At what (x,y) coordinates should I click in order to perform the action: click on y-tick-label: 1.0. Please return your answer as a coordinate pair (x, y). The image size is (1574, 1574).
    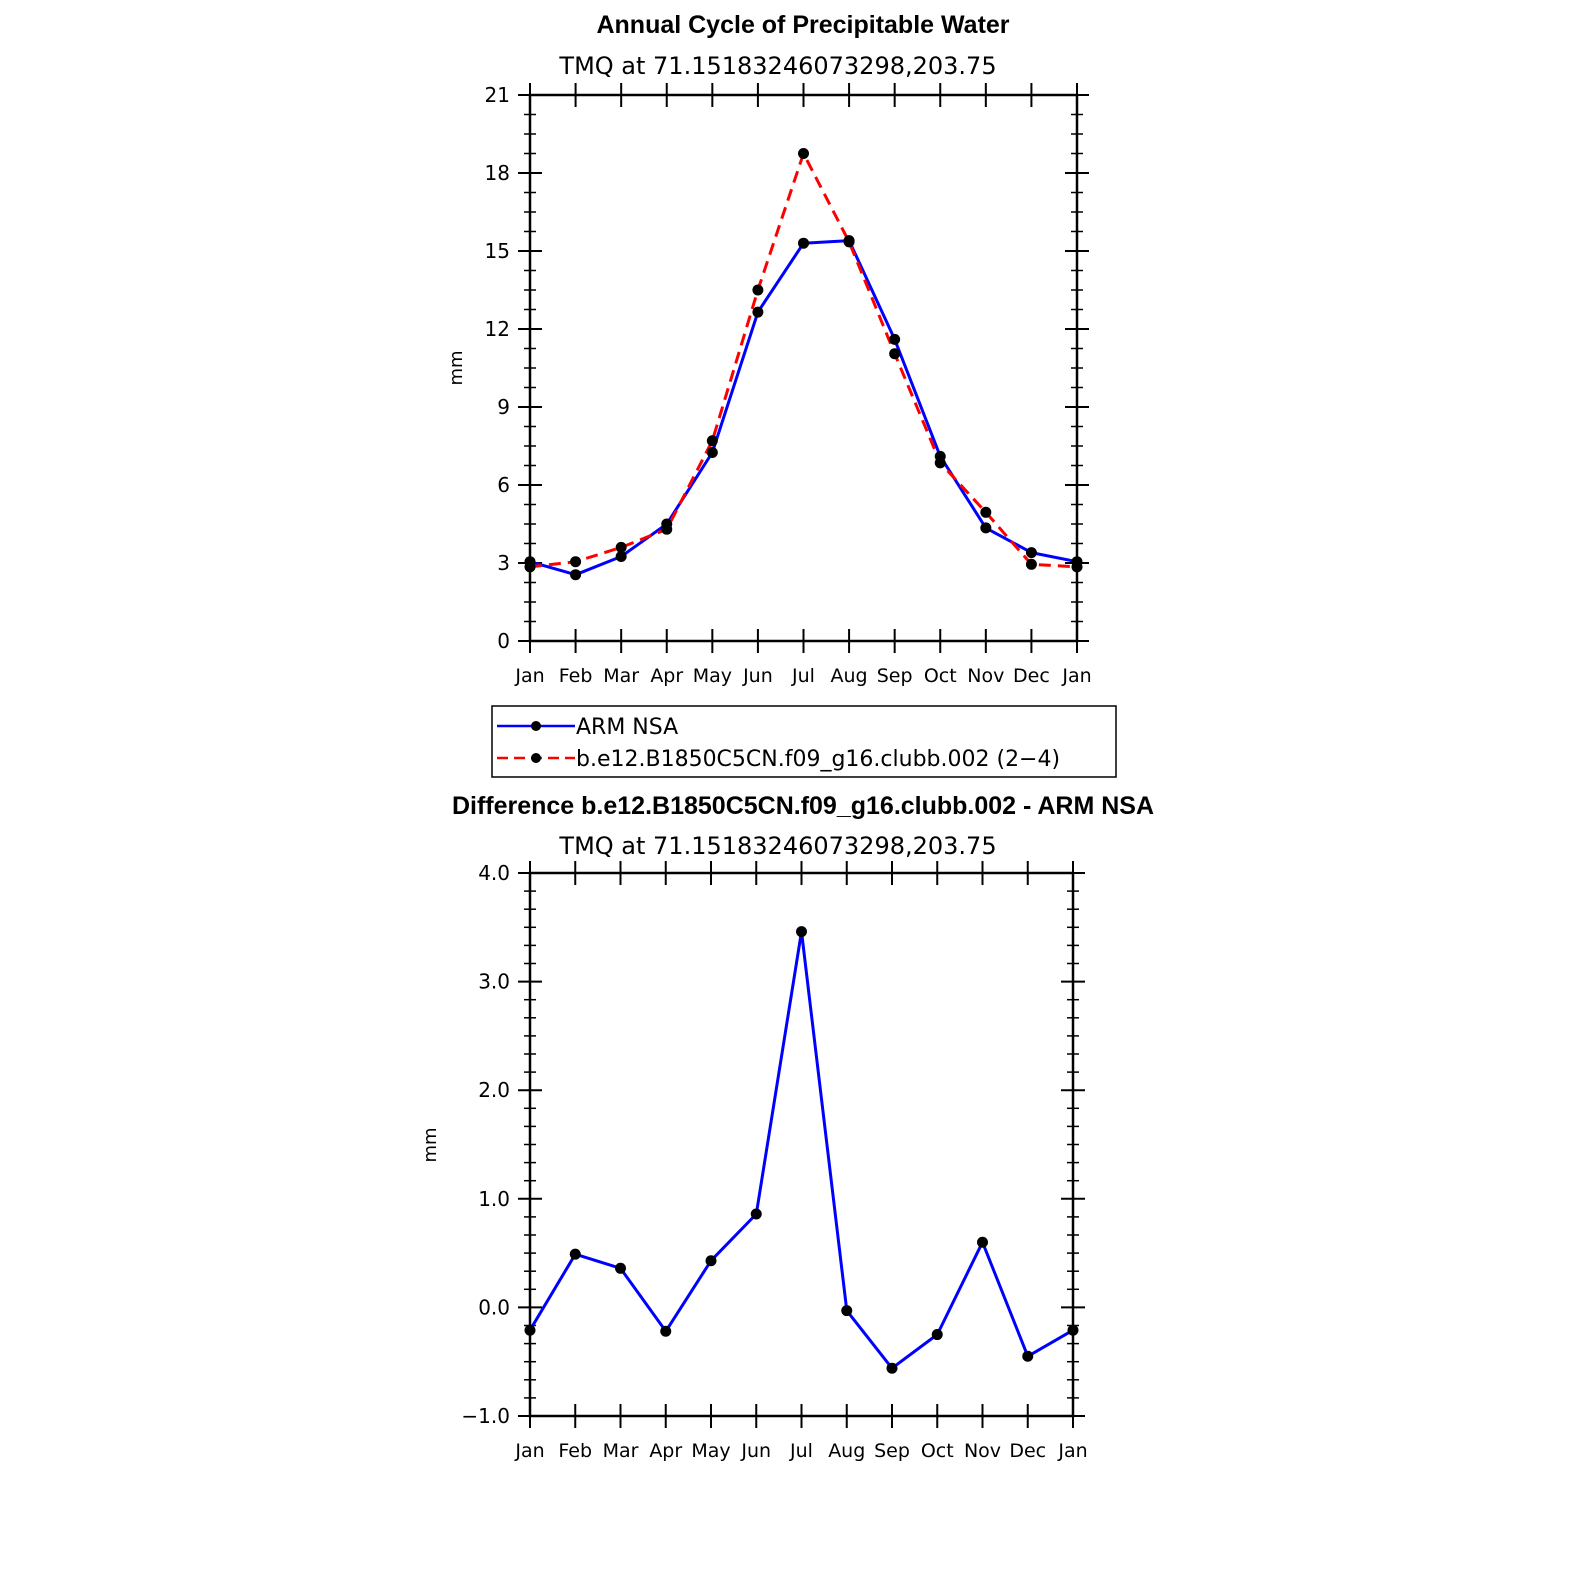
    Looking at the image, I should click on (494, 1199).